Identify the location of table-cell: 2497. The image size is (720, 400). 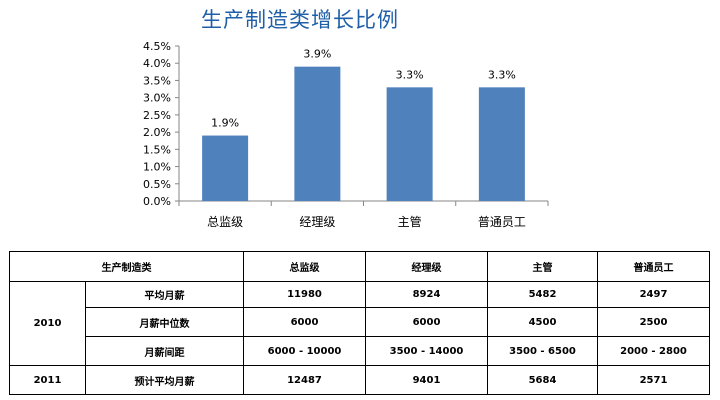
(653, 294).